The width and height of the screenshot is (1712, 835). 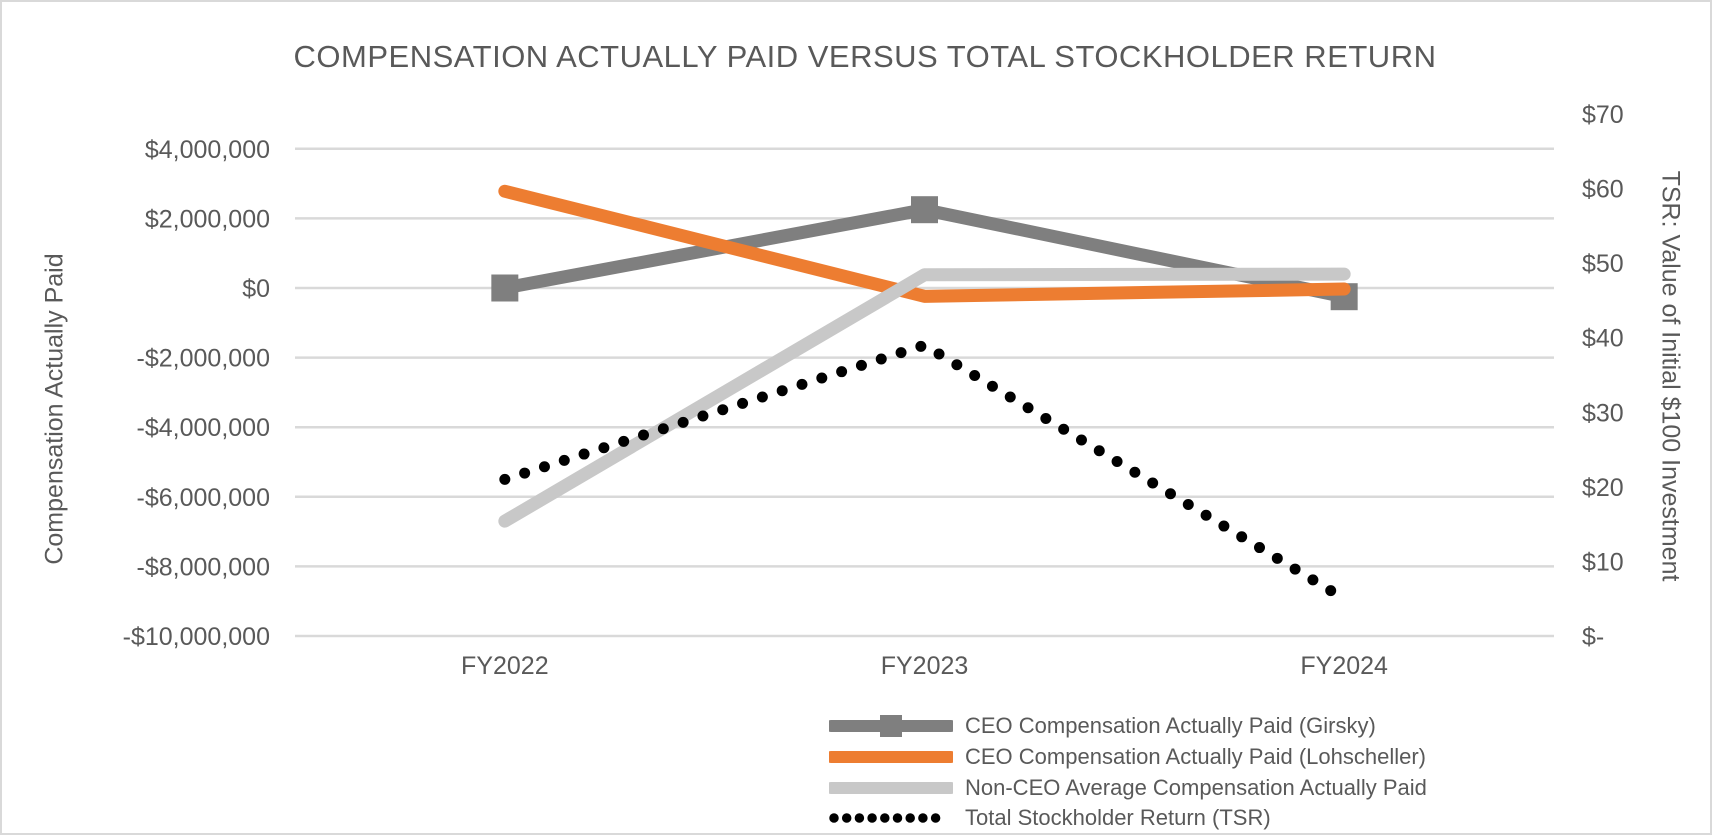 I want to click on right-axis-tick-label: $10, so click(x=1603, y=562).